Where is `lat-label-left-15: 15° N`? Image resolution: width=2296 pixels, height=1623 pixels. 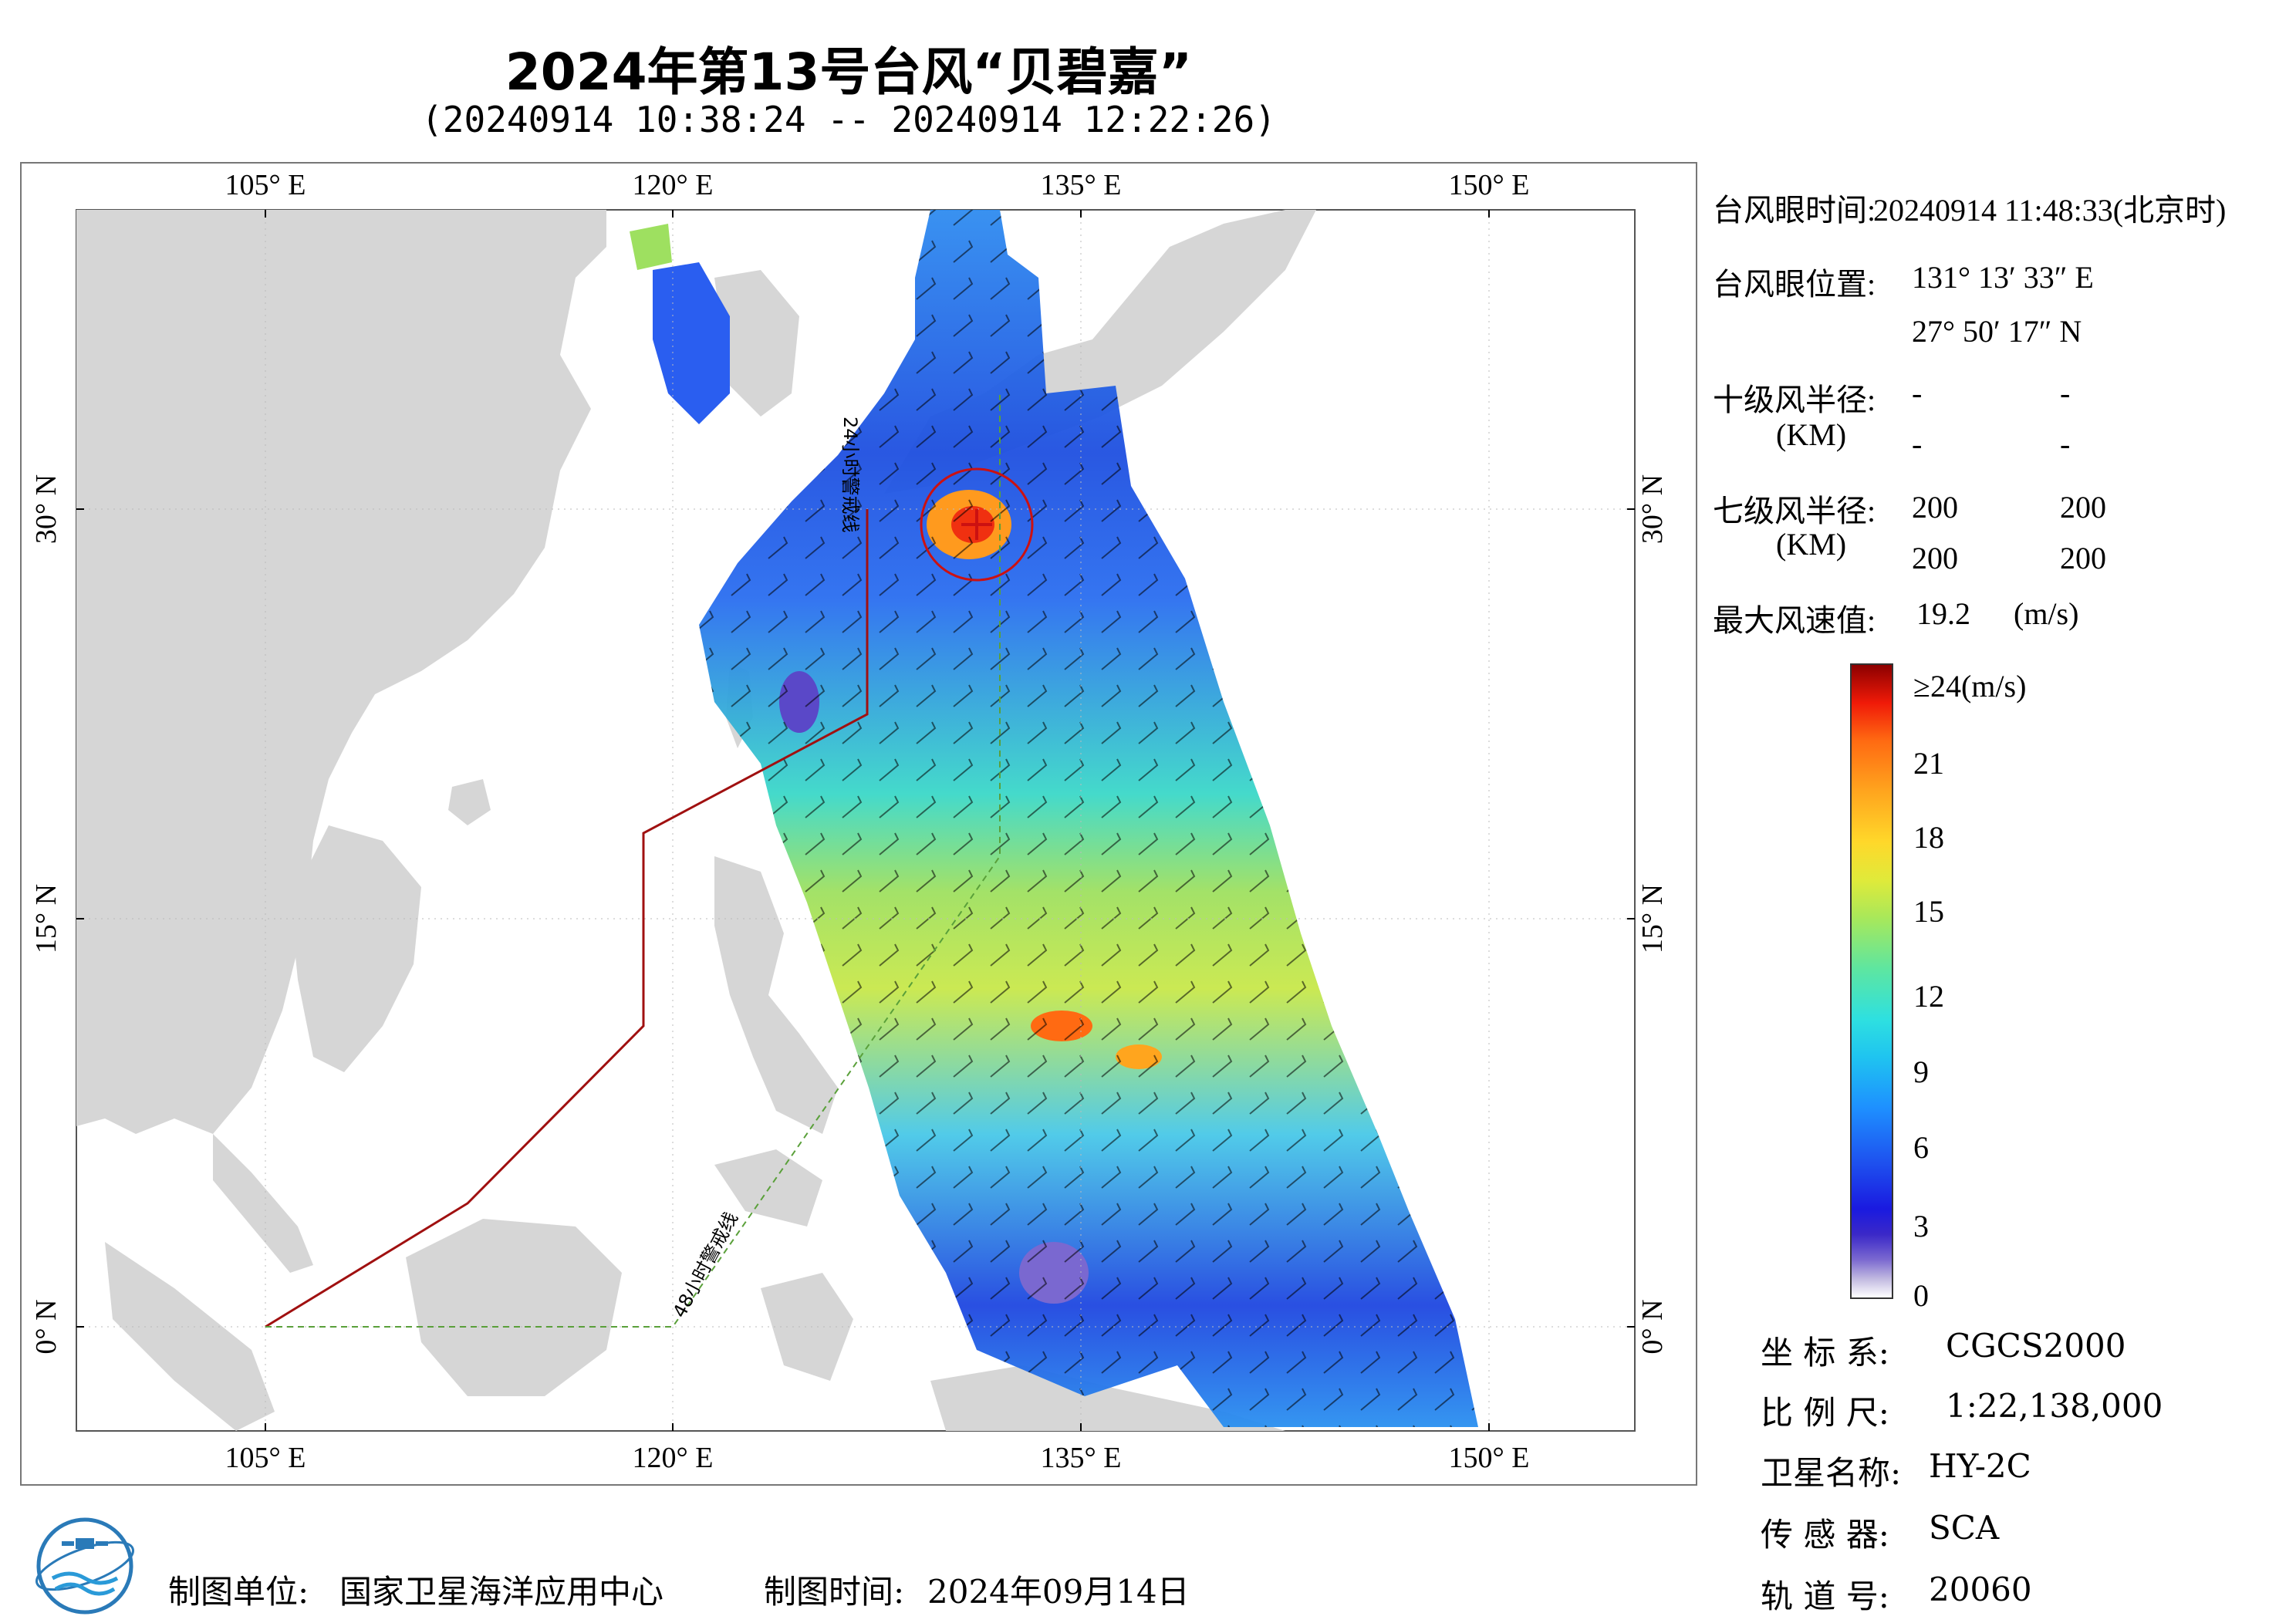
lat-label-left-15: 15° N is located at coordinates (46, 918).